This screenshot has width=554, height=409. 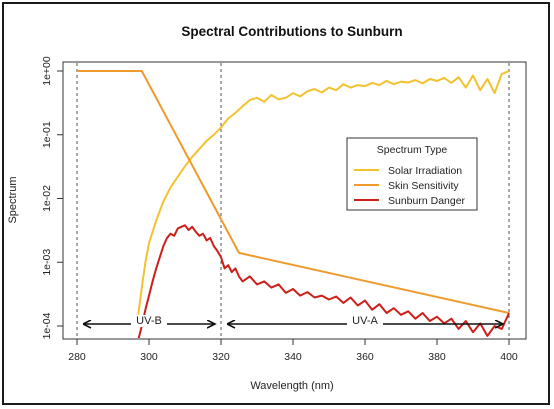 I want to click on x-tick-label: 340, so click(x=293, y=357).